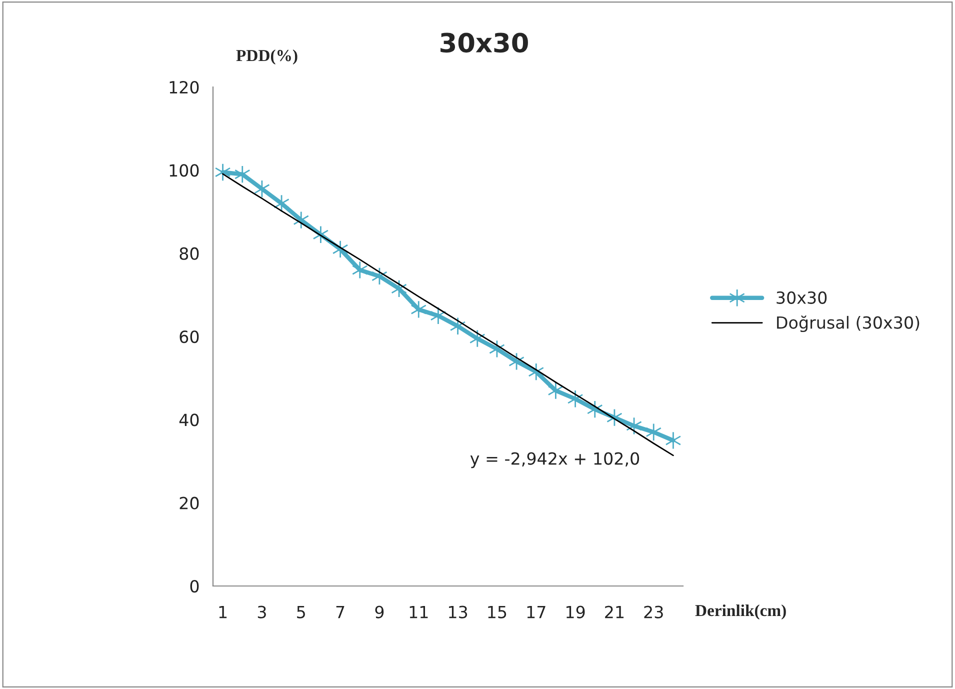  What do you see at coordinates (555, 460) in the screenshot?
I see `annotation: y = -2,942x + 102,0` at bounding box center [555, 460].